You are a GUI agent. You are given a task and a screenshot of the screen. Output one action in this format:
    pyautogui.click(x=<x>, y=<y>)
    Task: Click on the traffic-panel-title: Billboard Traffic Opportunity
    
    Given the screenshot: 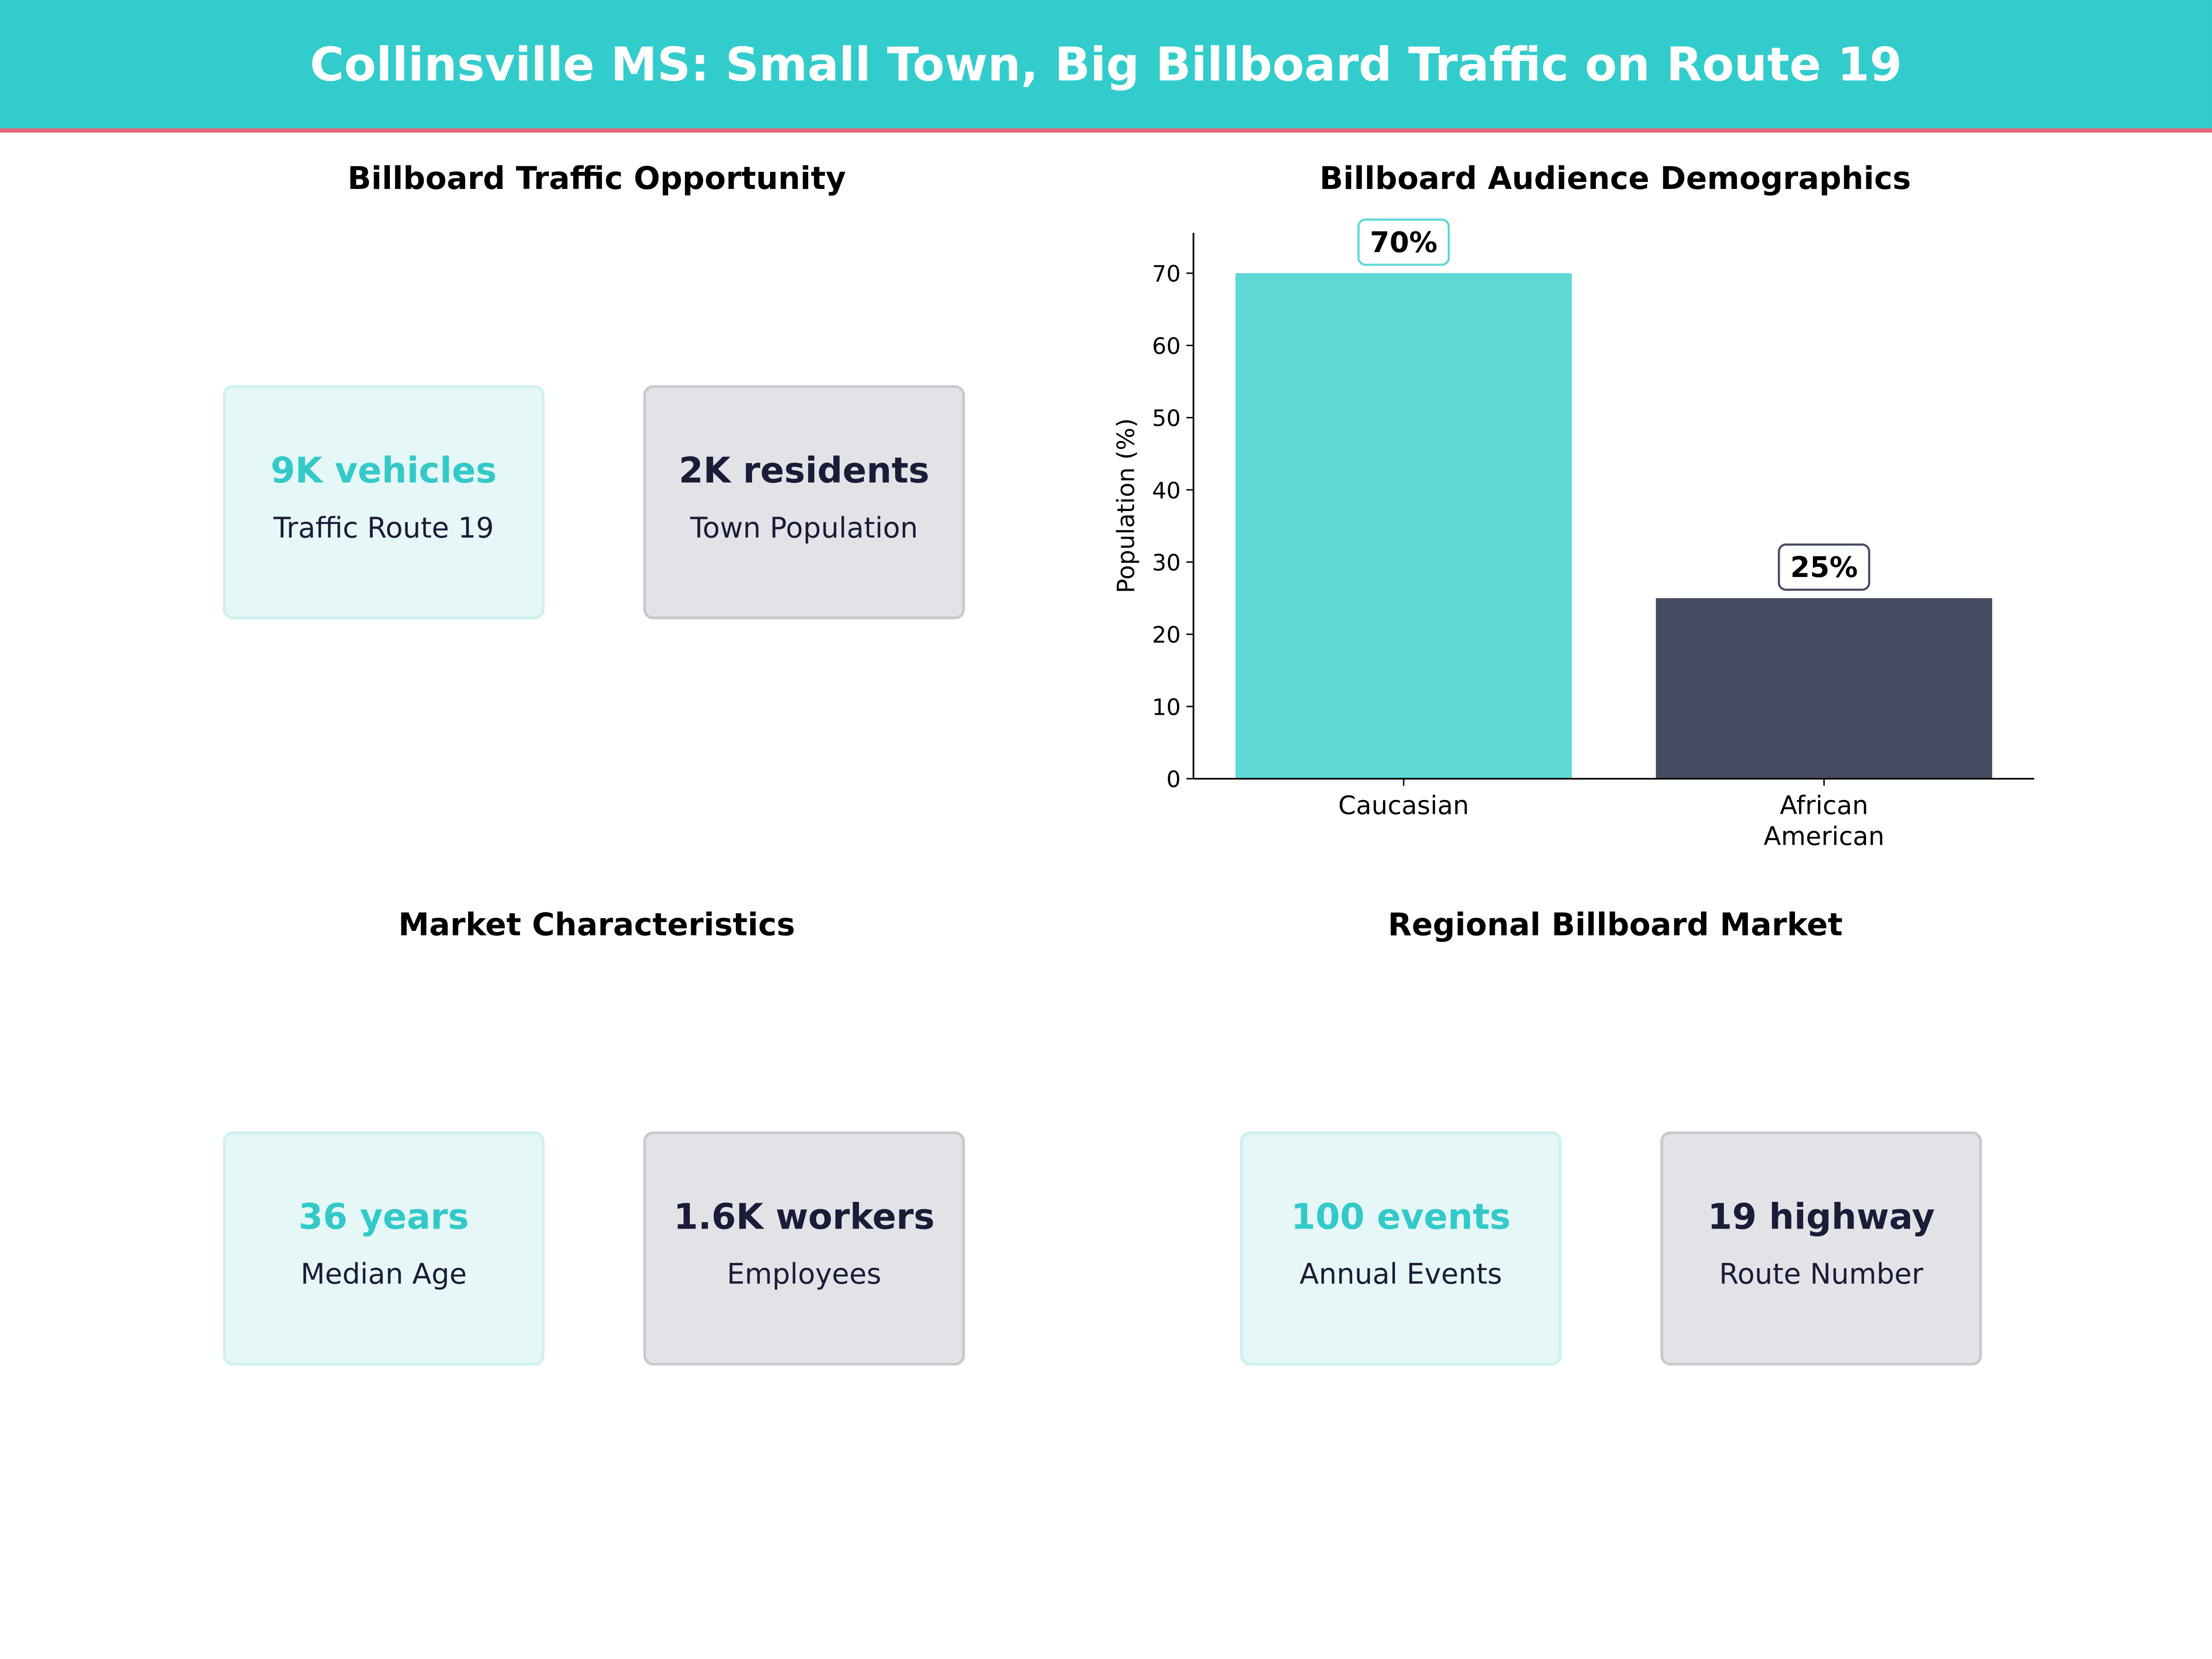 What is the action you would take?
    pyautogui.click(x=596, y=180)
    